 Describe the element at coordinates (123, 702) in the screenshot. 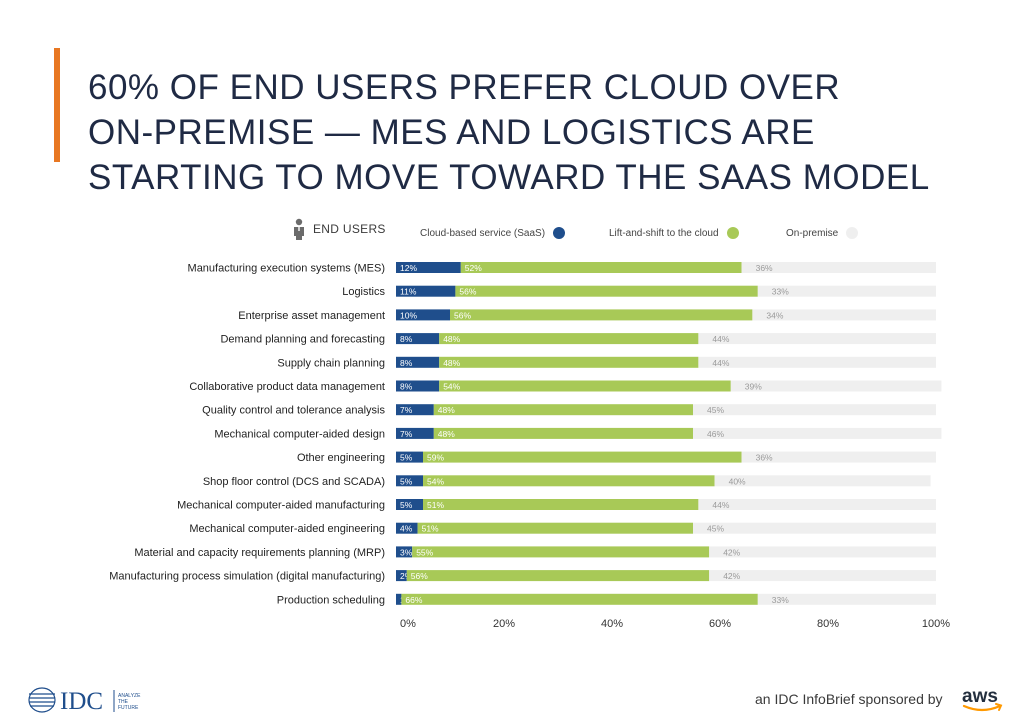

I see `idc-tagline-line: THE` at that location.